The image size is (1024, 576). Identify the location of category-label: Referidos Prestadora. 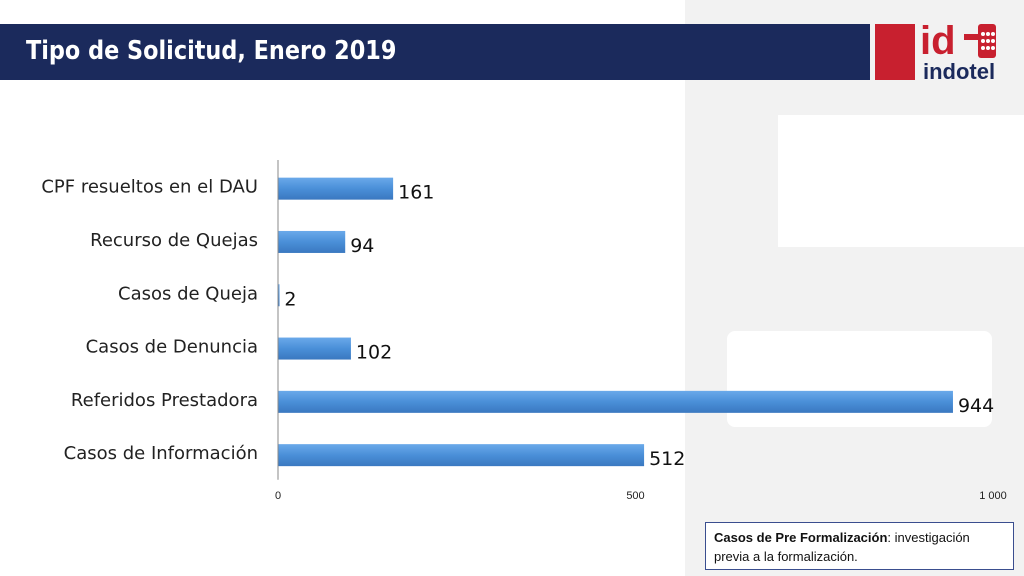
(164, 400).